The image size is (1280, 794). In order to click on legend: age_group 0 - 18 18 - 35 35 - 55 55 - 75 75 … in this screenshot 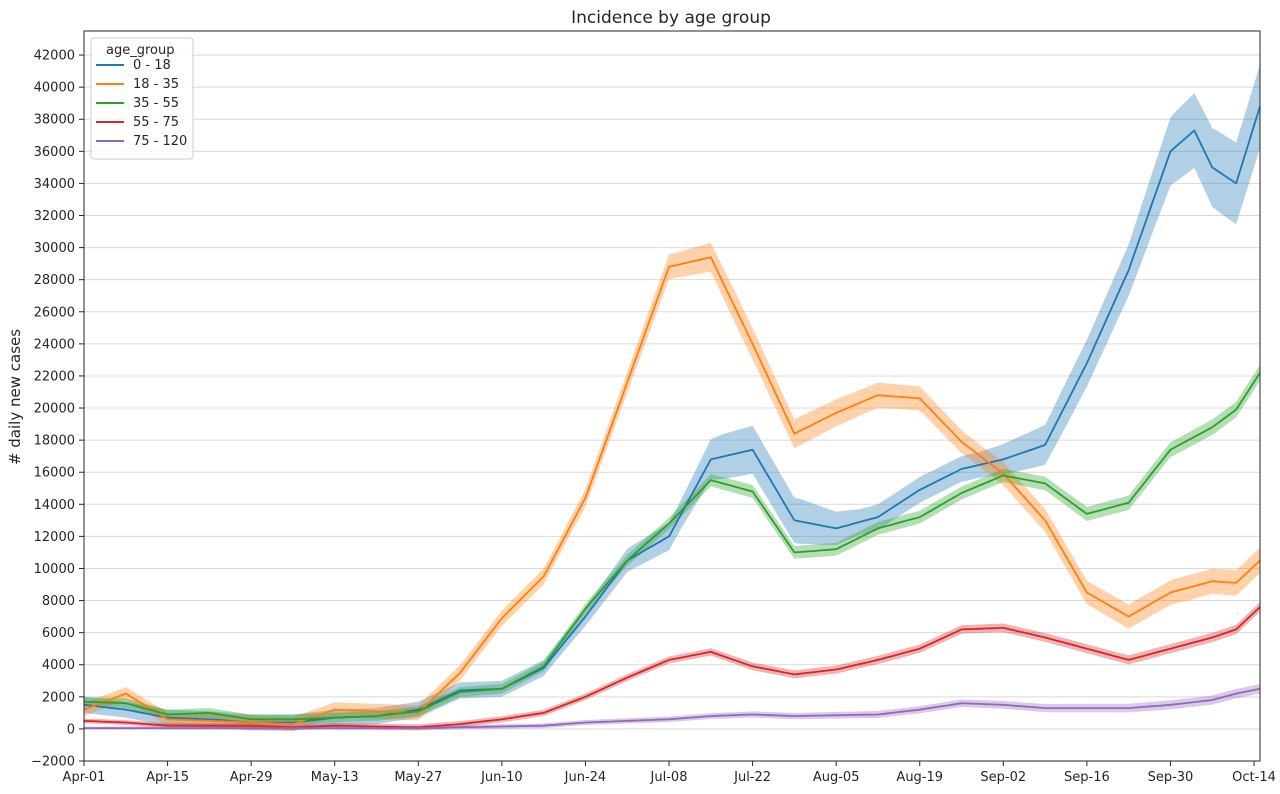, I will do `click(142, 98)`.